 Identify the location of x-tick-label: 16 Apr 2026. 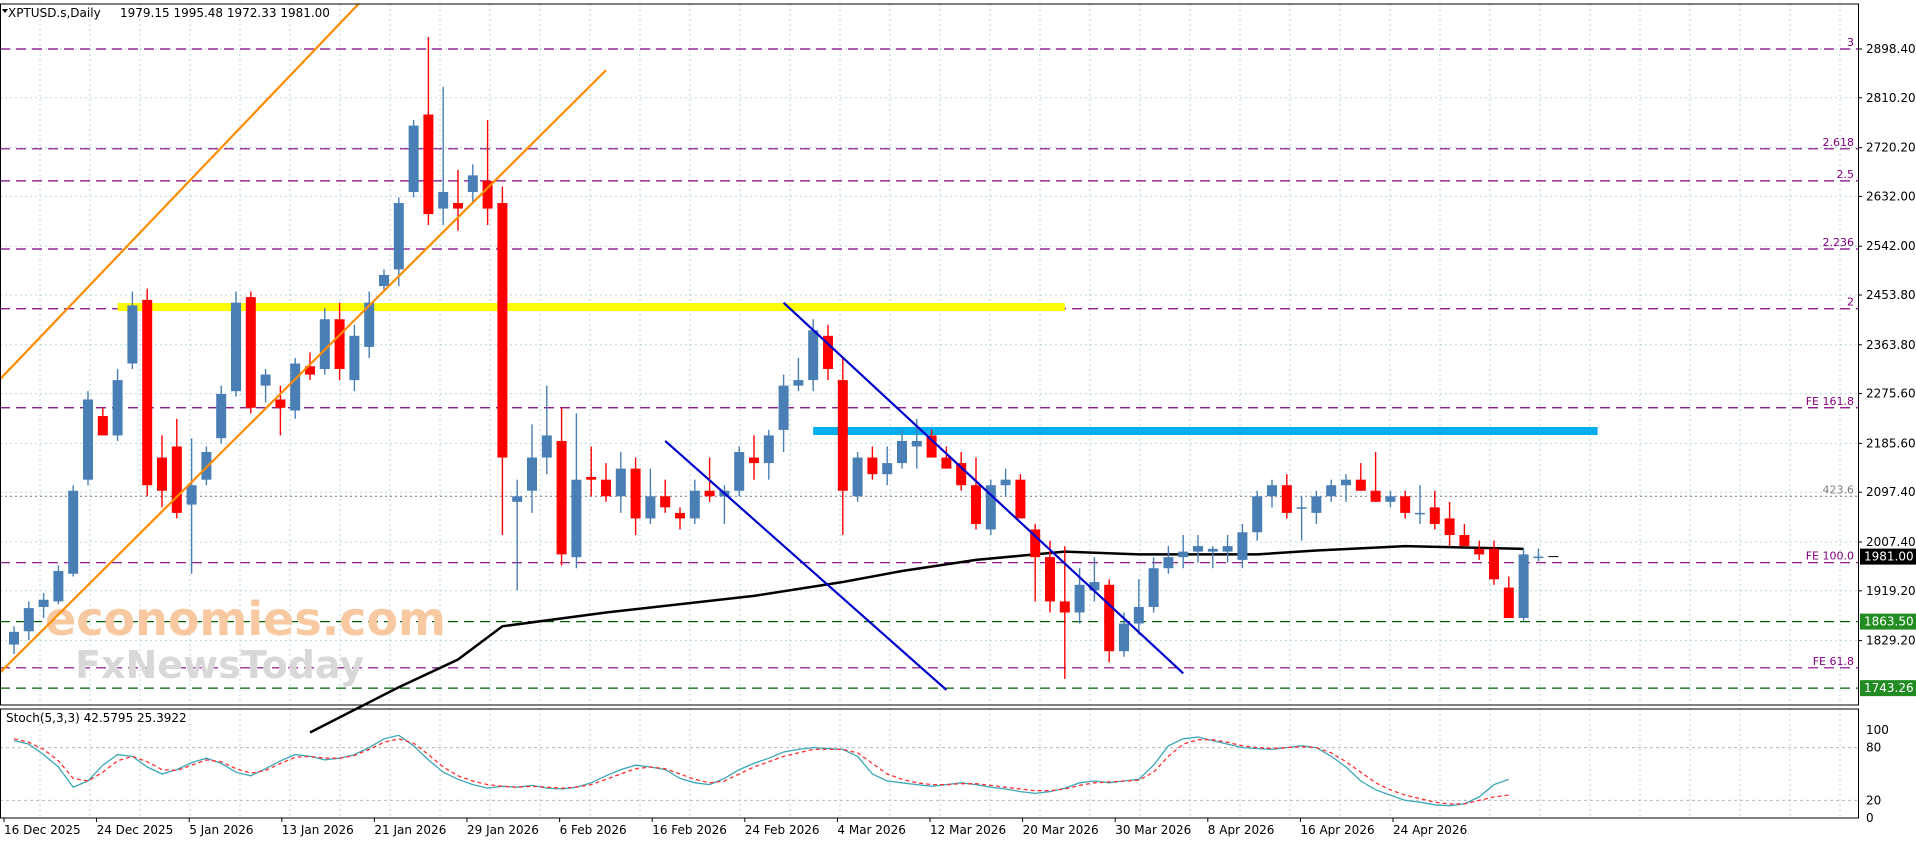
(1337, 830).